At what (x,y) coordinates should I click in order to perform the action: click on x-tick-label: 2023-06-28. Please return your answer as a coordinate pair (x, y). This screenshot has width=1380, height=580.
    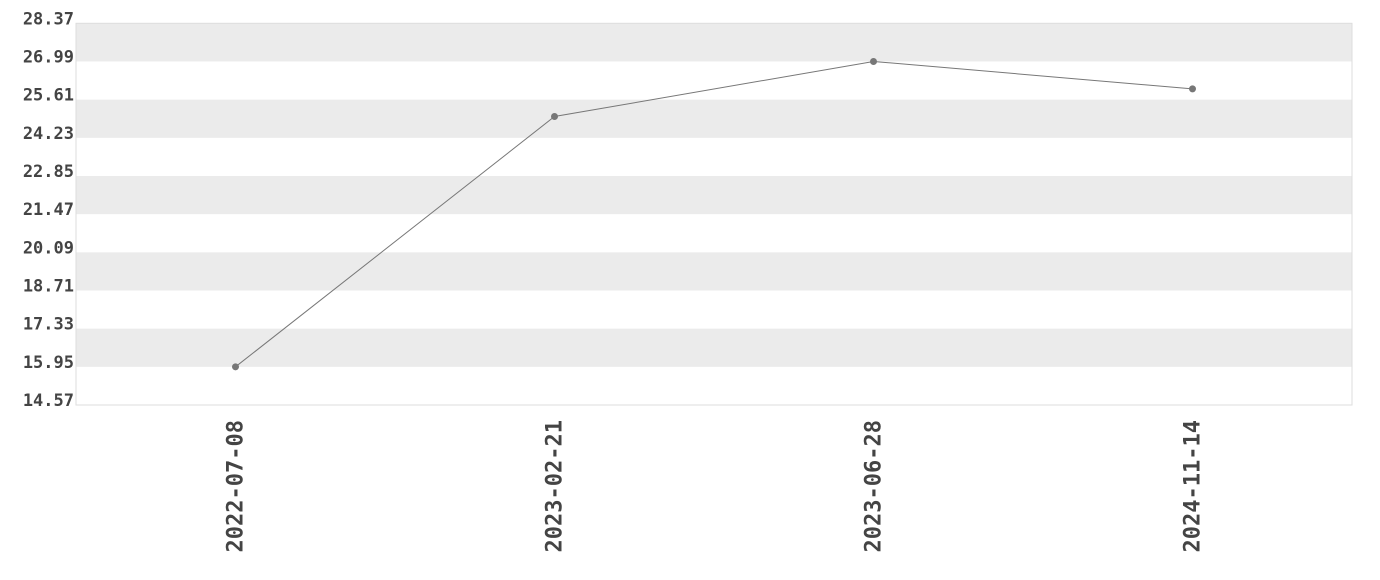
    Looking at the image, I should click on (874, 486).